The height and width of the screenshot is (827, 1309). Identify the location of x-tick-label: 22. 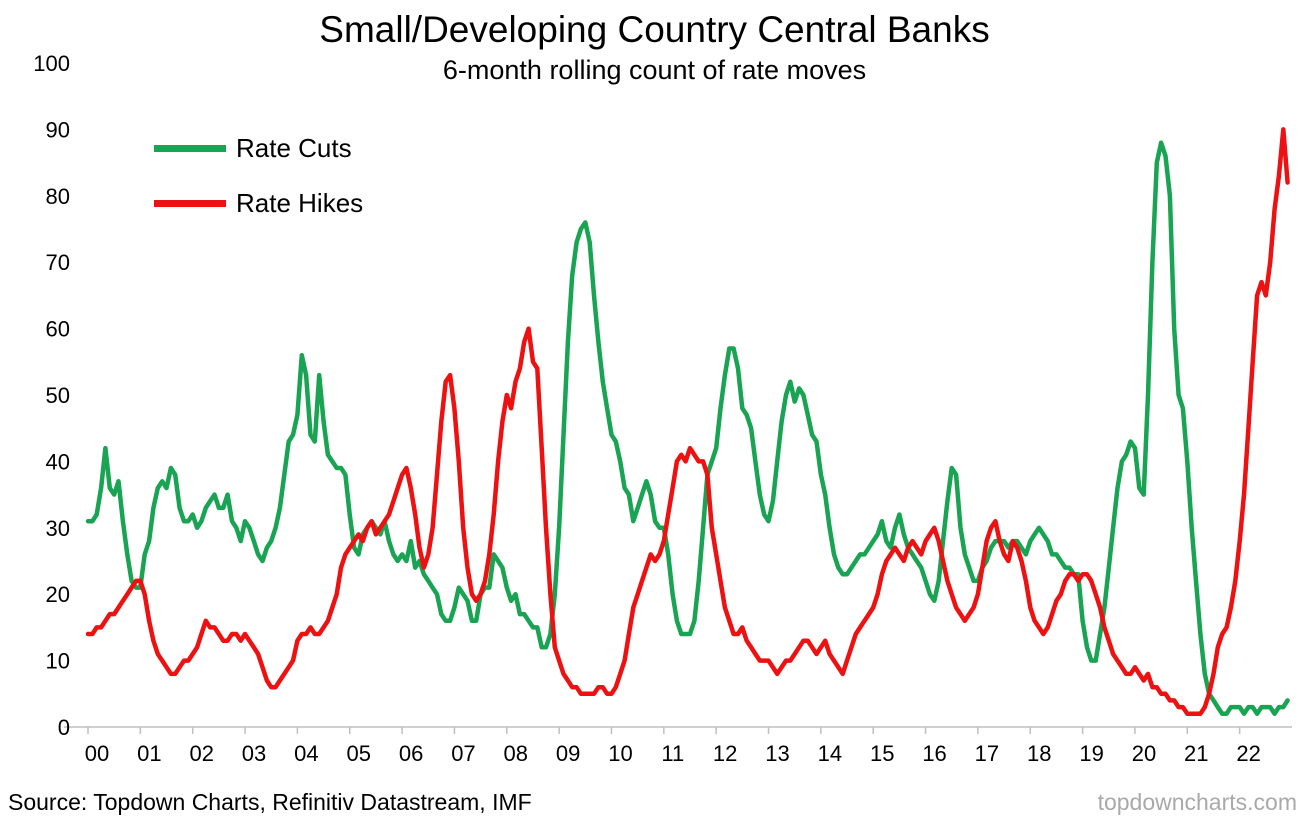
(1248, 753).